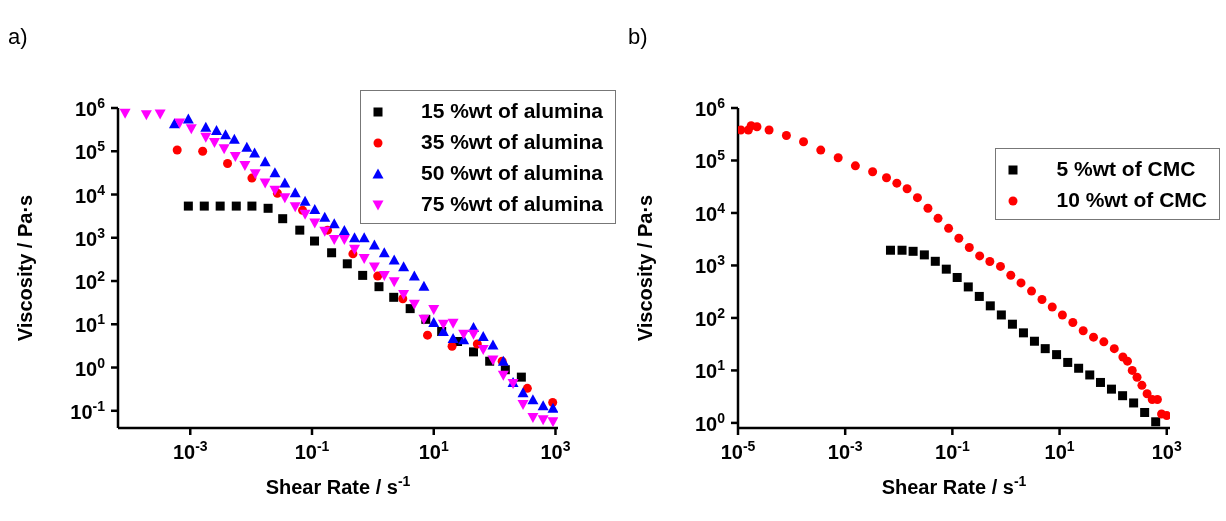 This screenshot has width=1226, height=521. Describe the element at coordinates (511, 203) in the screenshot. I see `legend-label: 75 %wt of alumina` at that location.